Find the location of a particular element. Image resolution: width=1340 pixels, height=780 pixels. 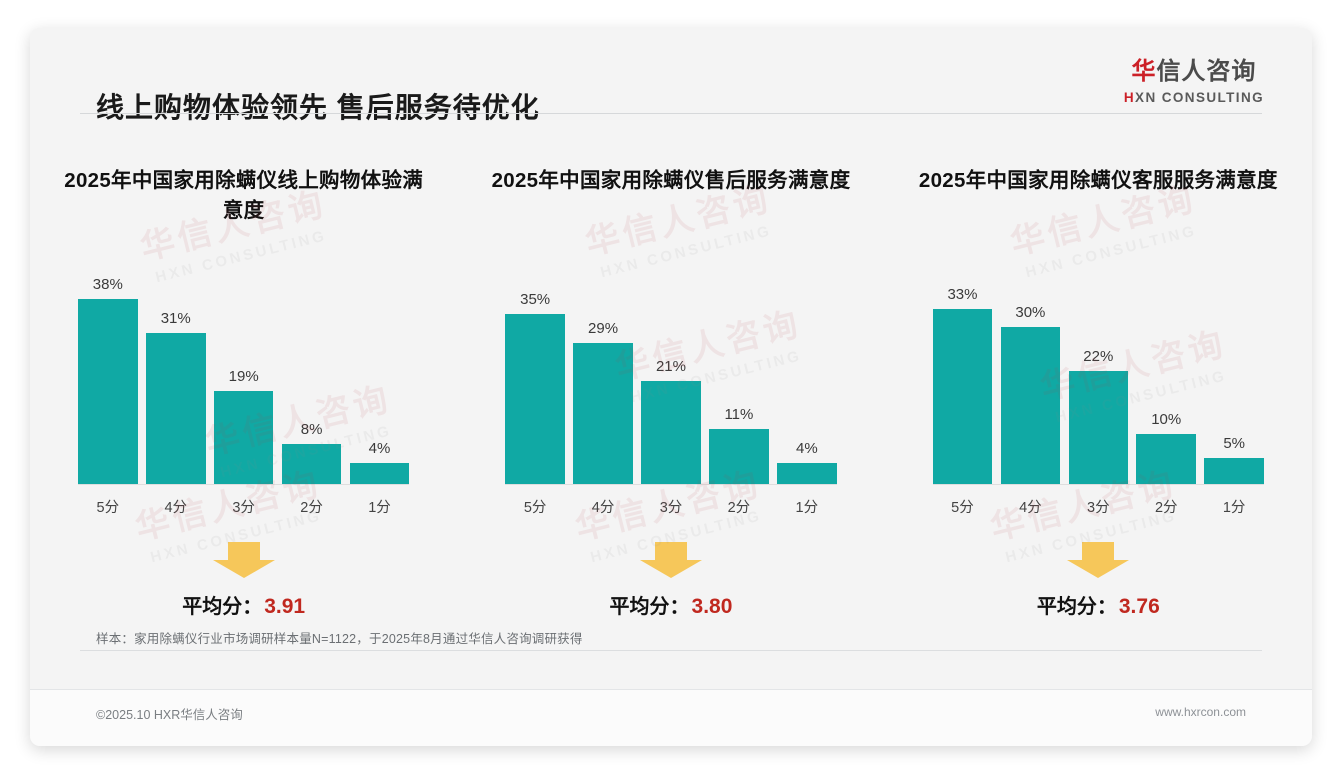

logo-chinese-text: 华信人咨询 is located at coordinates (1194, 72).